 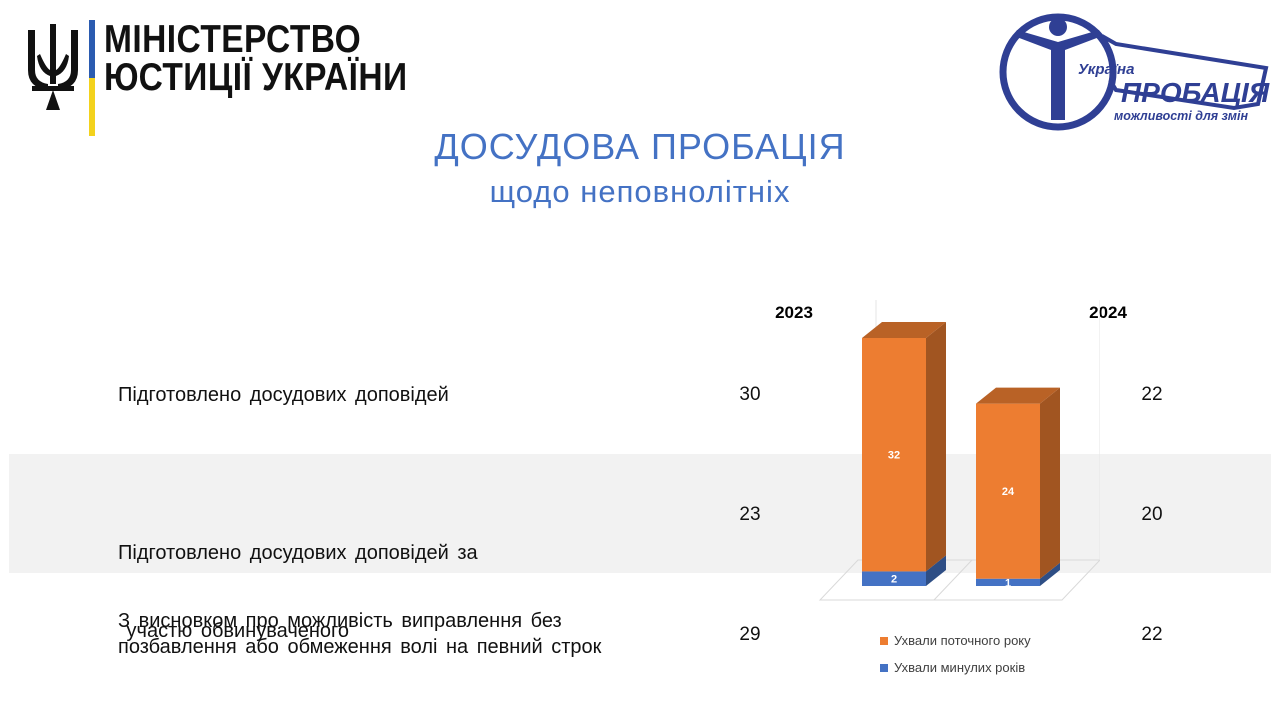 I want to click on ministry-name-line1: МІНІСТЕРСТВО, so click(x=233, y=39).